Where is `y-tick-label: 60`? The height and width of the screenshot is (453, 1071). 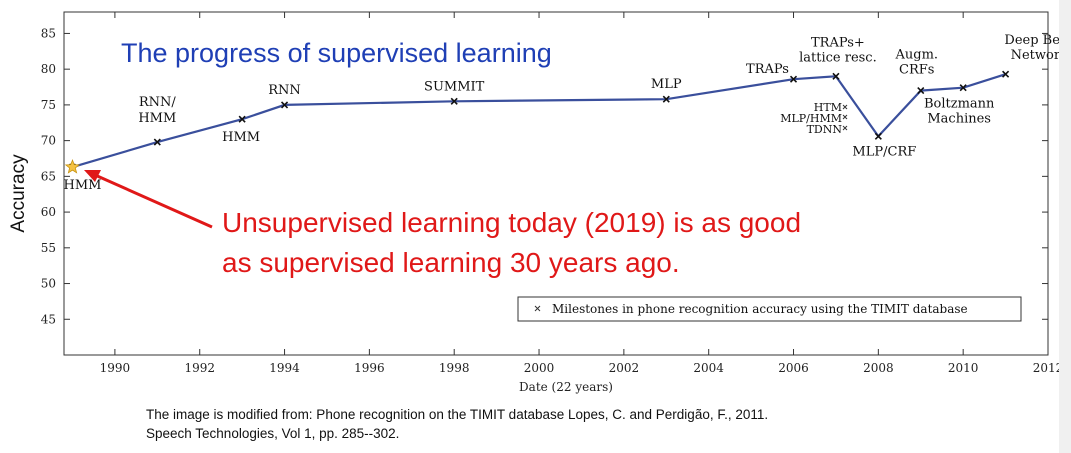 y-tick-label: 60 is located at coordinates (48, 212).